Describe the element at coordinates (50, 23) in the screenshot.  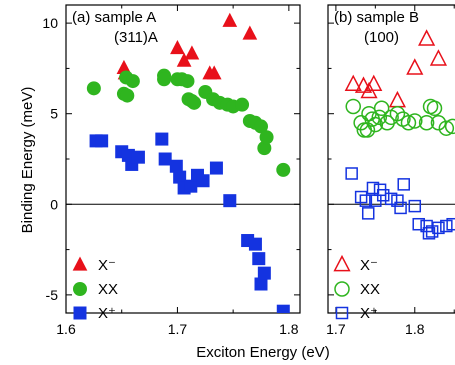
I see `y-tick-label: 10` at that location.